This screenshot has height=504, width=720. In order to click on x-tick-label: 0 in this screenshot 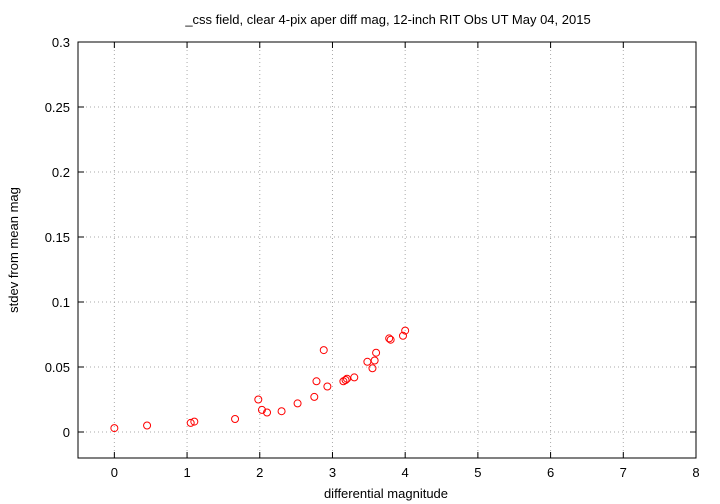, I will do `click(114, 472)`.